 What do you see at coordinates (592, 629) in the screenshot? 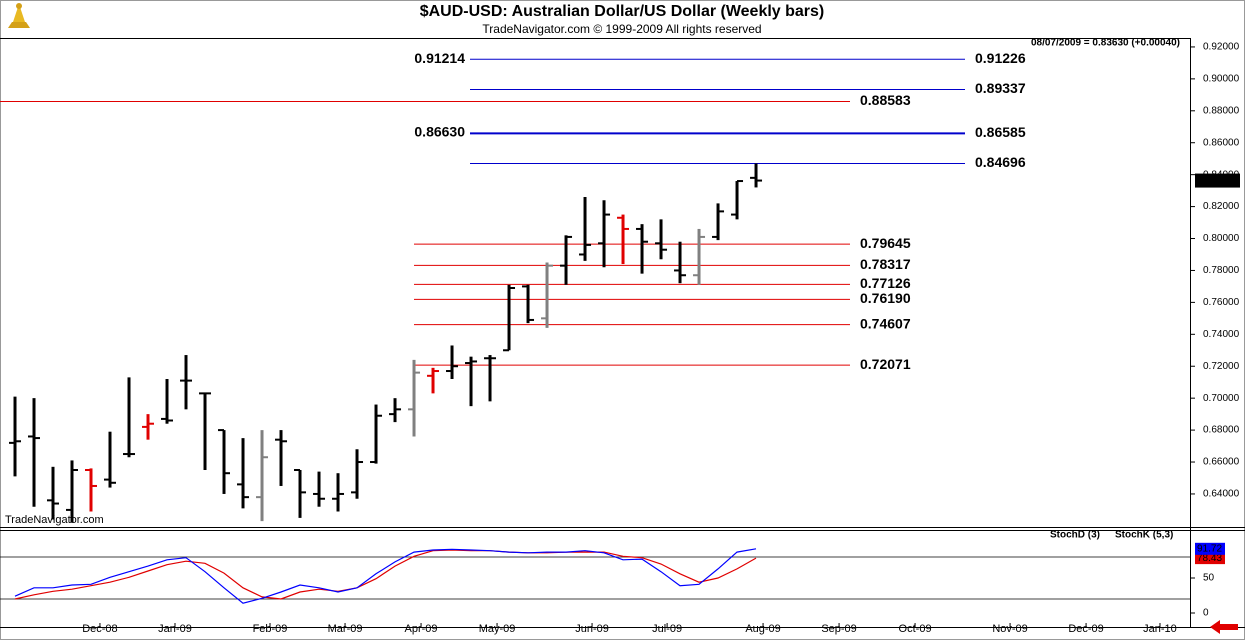
I see `x-tick-label: Jun-09` at bounding box center [592, 629].